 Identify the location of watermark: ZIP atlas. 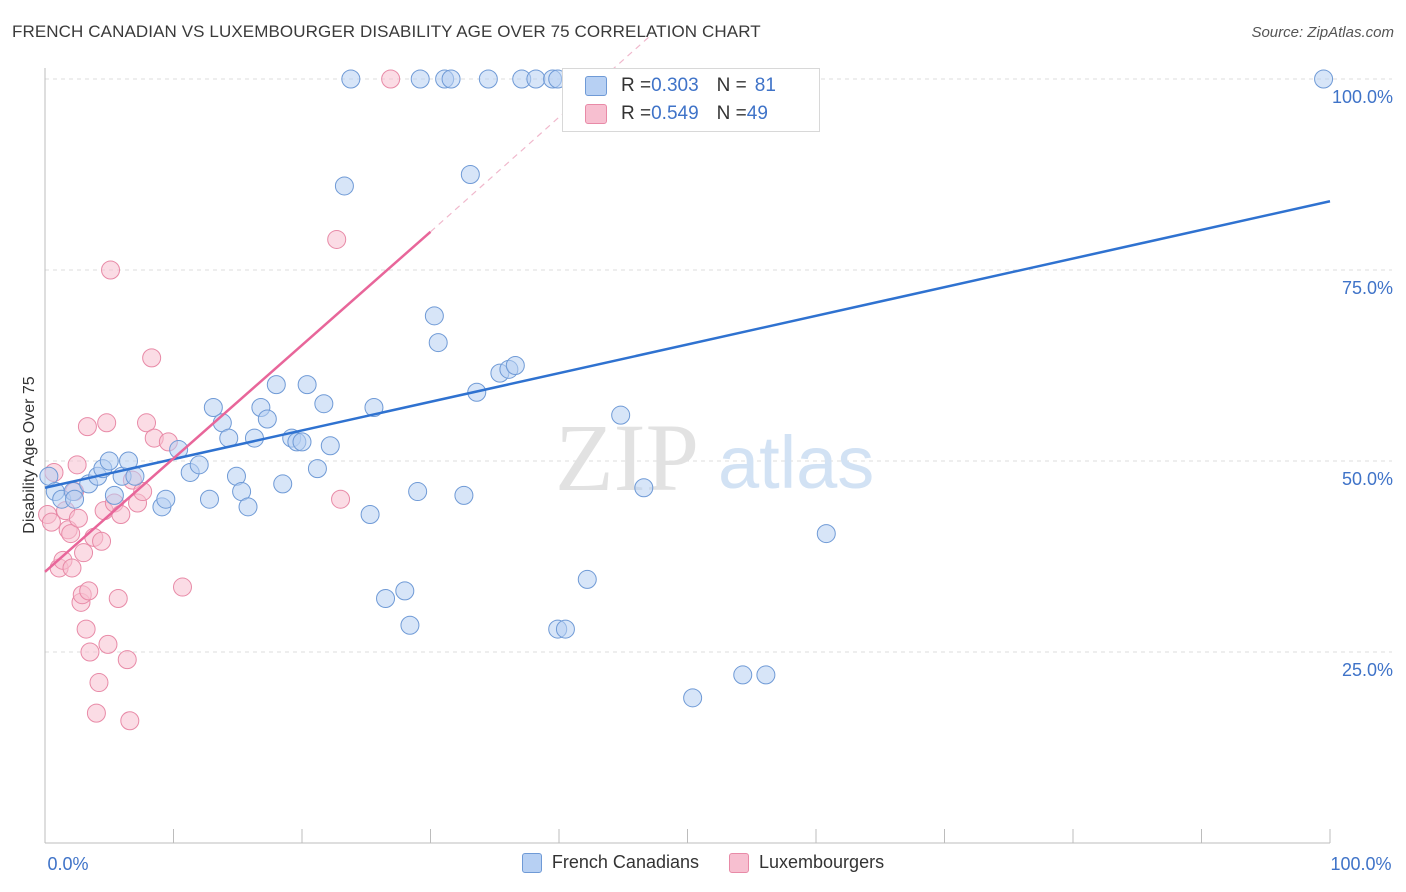
(714, 457).